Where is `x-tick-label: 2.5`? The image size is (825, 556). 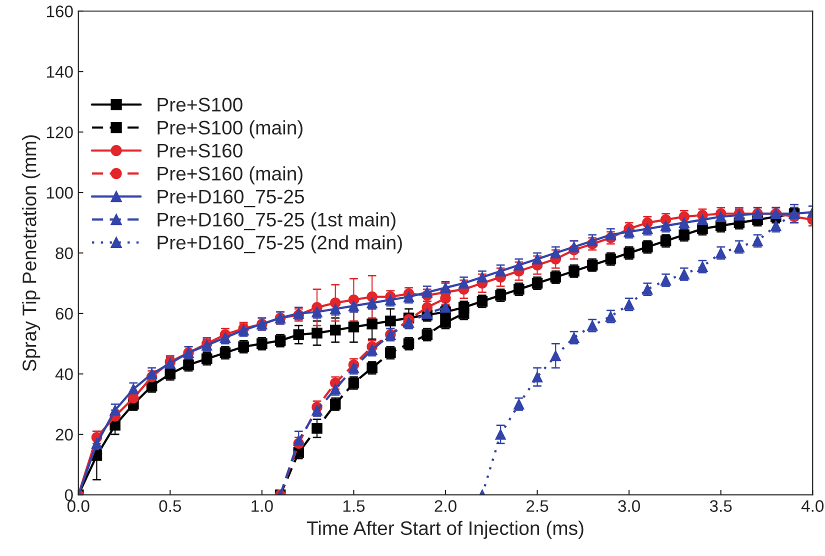 x-tick-label: 2.5 is located at coordinates (537, 506).